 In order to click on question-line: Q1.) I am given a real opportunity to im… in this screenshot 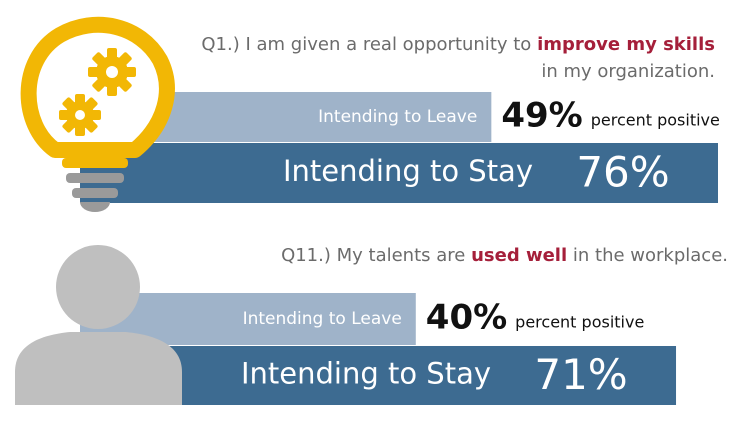, I will do `click(458, 44)`.